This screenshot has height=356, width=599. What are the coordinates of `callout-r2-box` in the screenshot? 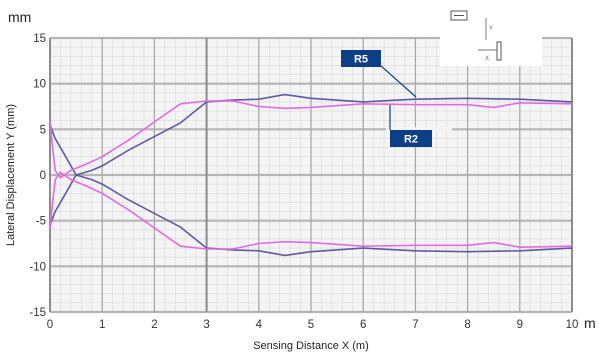 It's located at (411, 138).